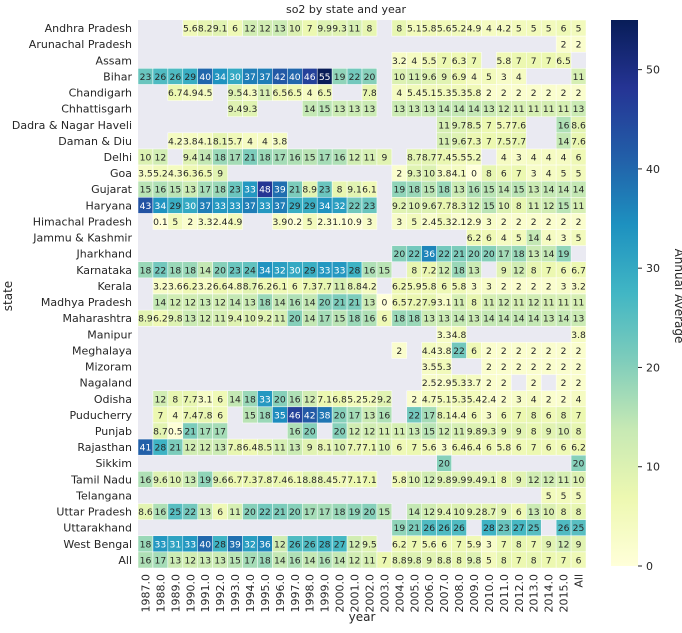  I want to click on cell-value-label: 4.9, so click(474, 29).